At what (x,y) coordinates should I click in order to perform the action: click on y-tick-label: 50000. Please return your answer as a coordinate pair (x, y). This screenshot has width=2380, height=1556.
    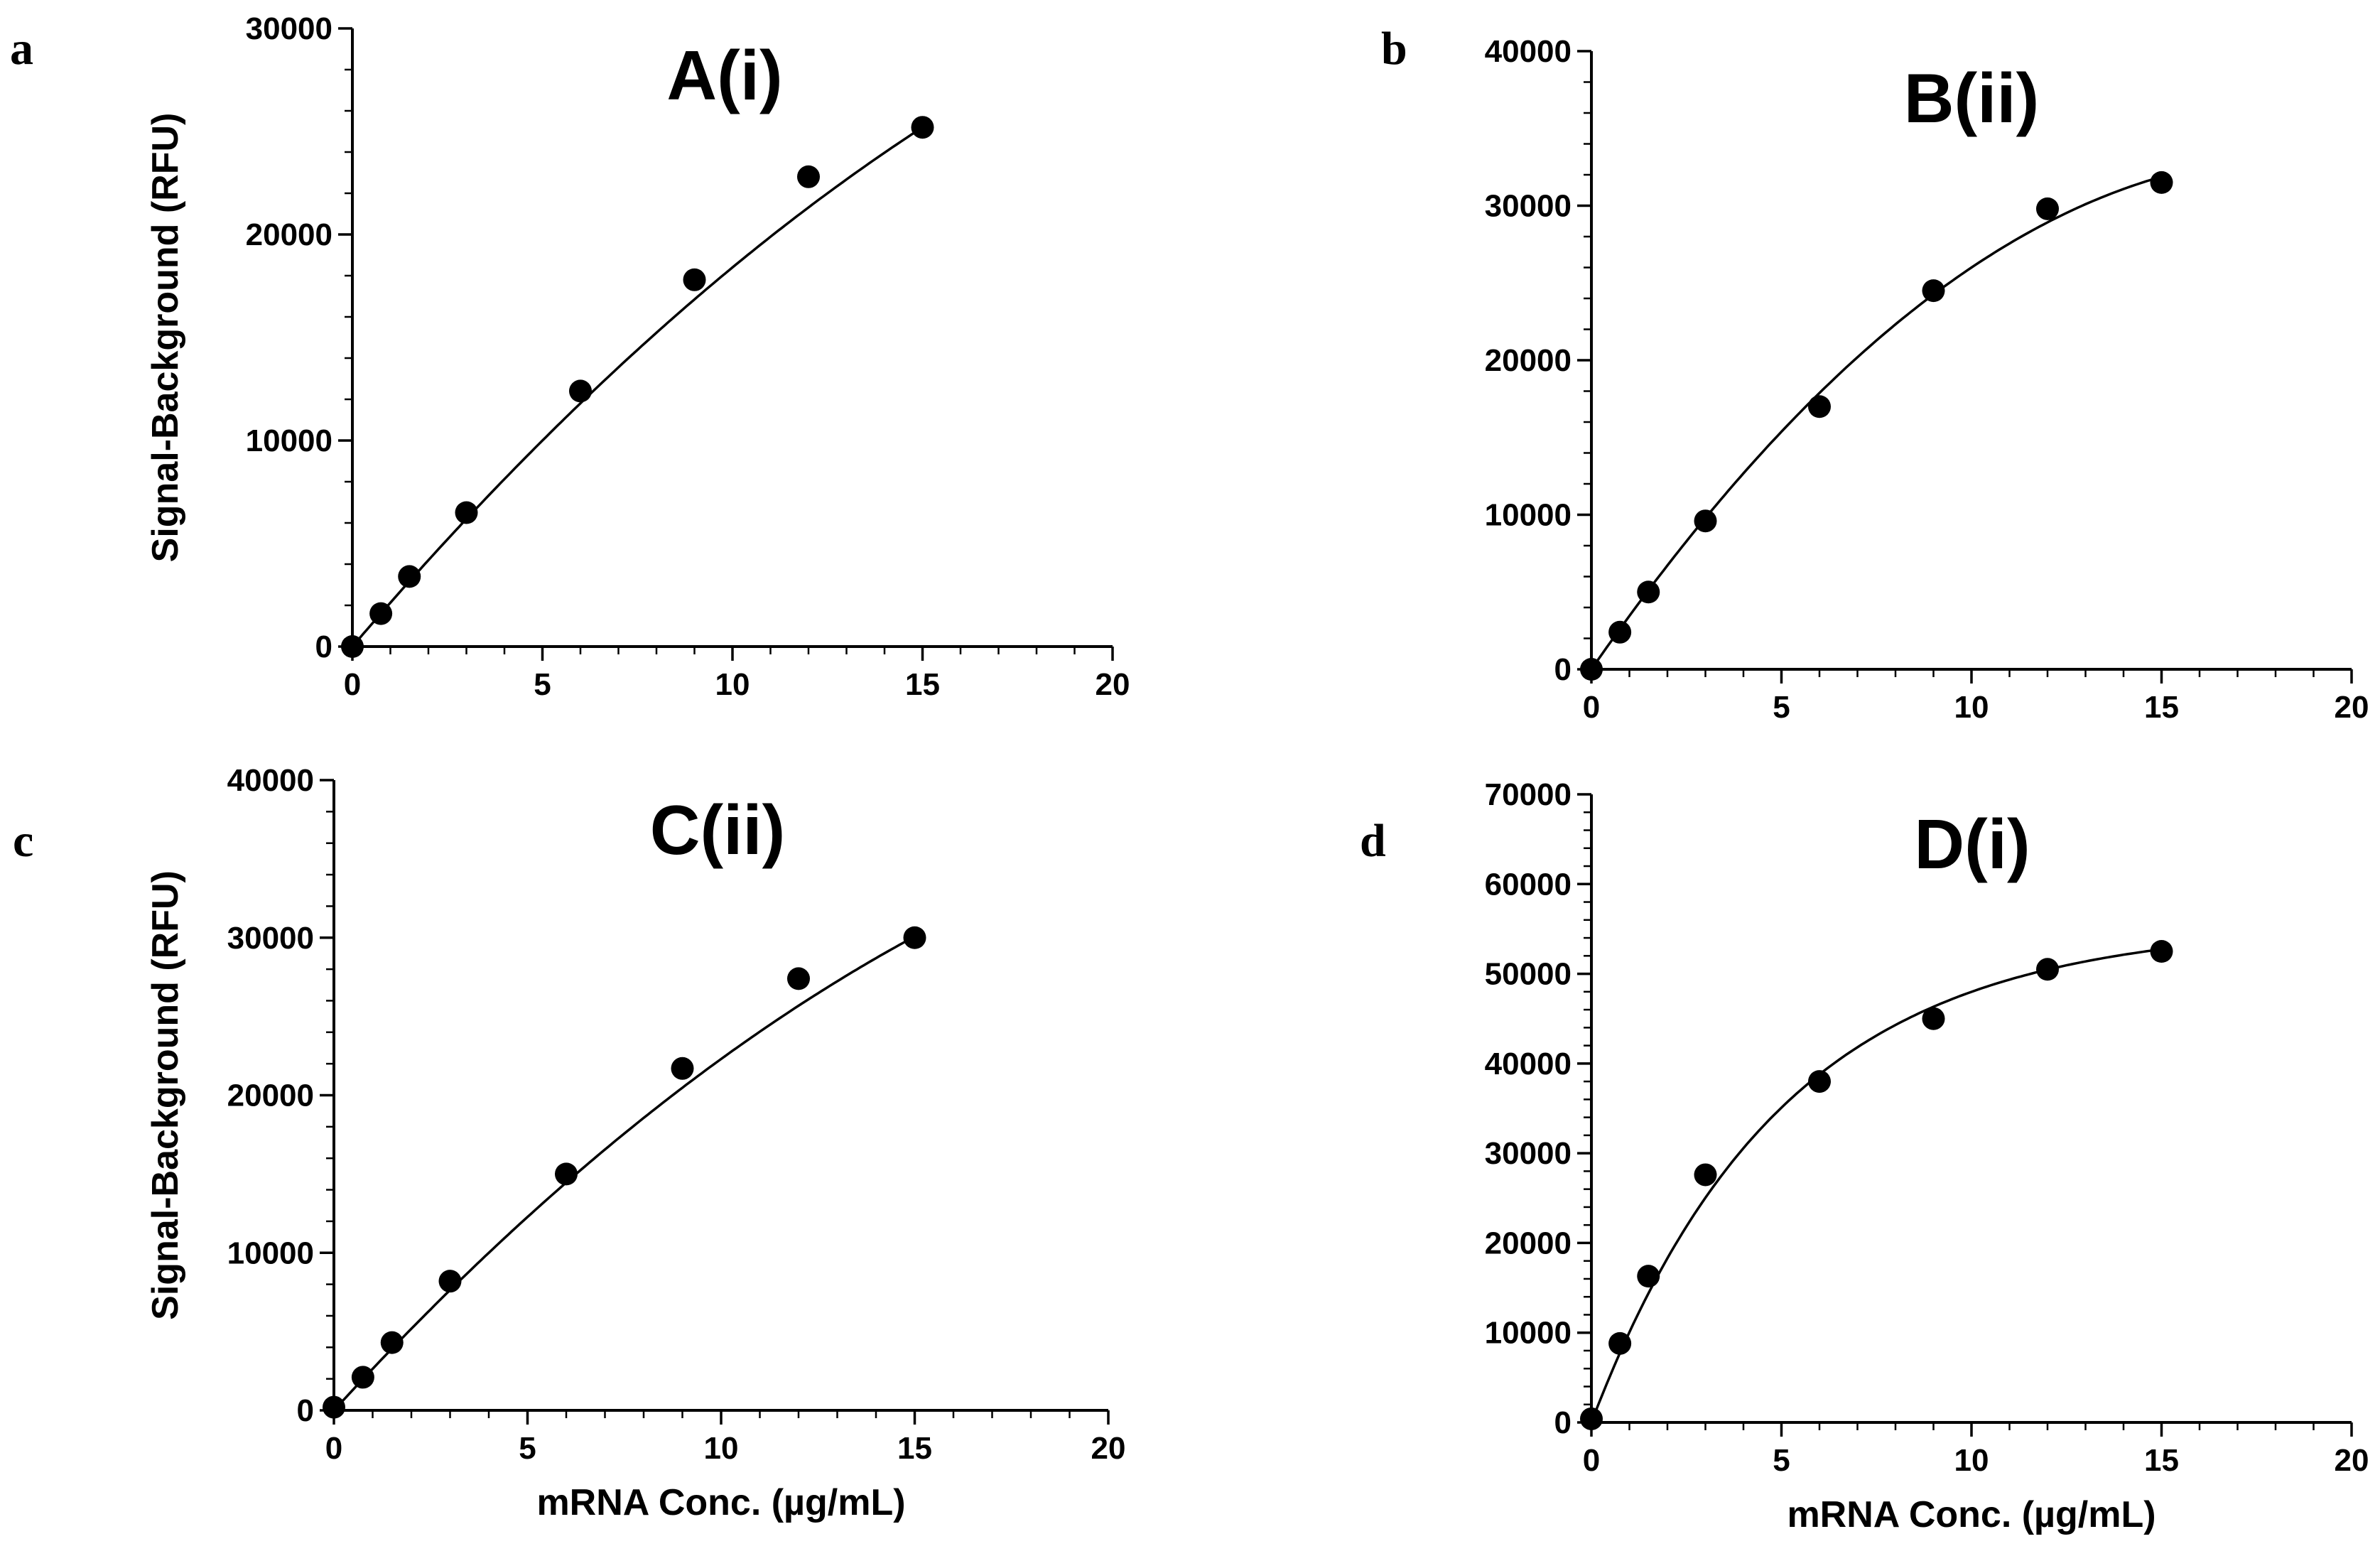
    Looking at the image, I should click on (1528, 974).